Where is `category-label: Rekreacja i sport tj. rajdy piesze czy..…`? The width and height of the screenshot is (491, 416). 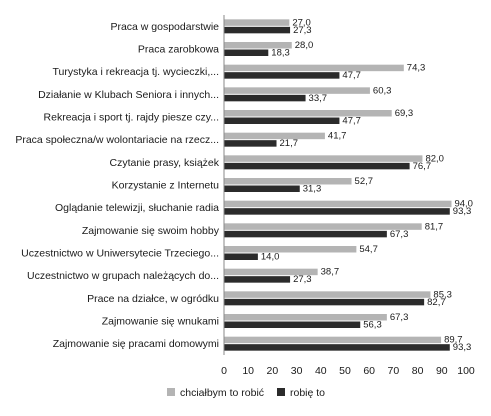
category-label: Rekreacja i sport tj. rajdy piesze czy..… is located at coordinates (131, 118).